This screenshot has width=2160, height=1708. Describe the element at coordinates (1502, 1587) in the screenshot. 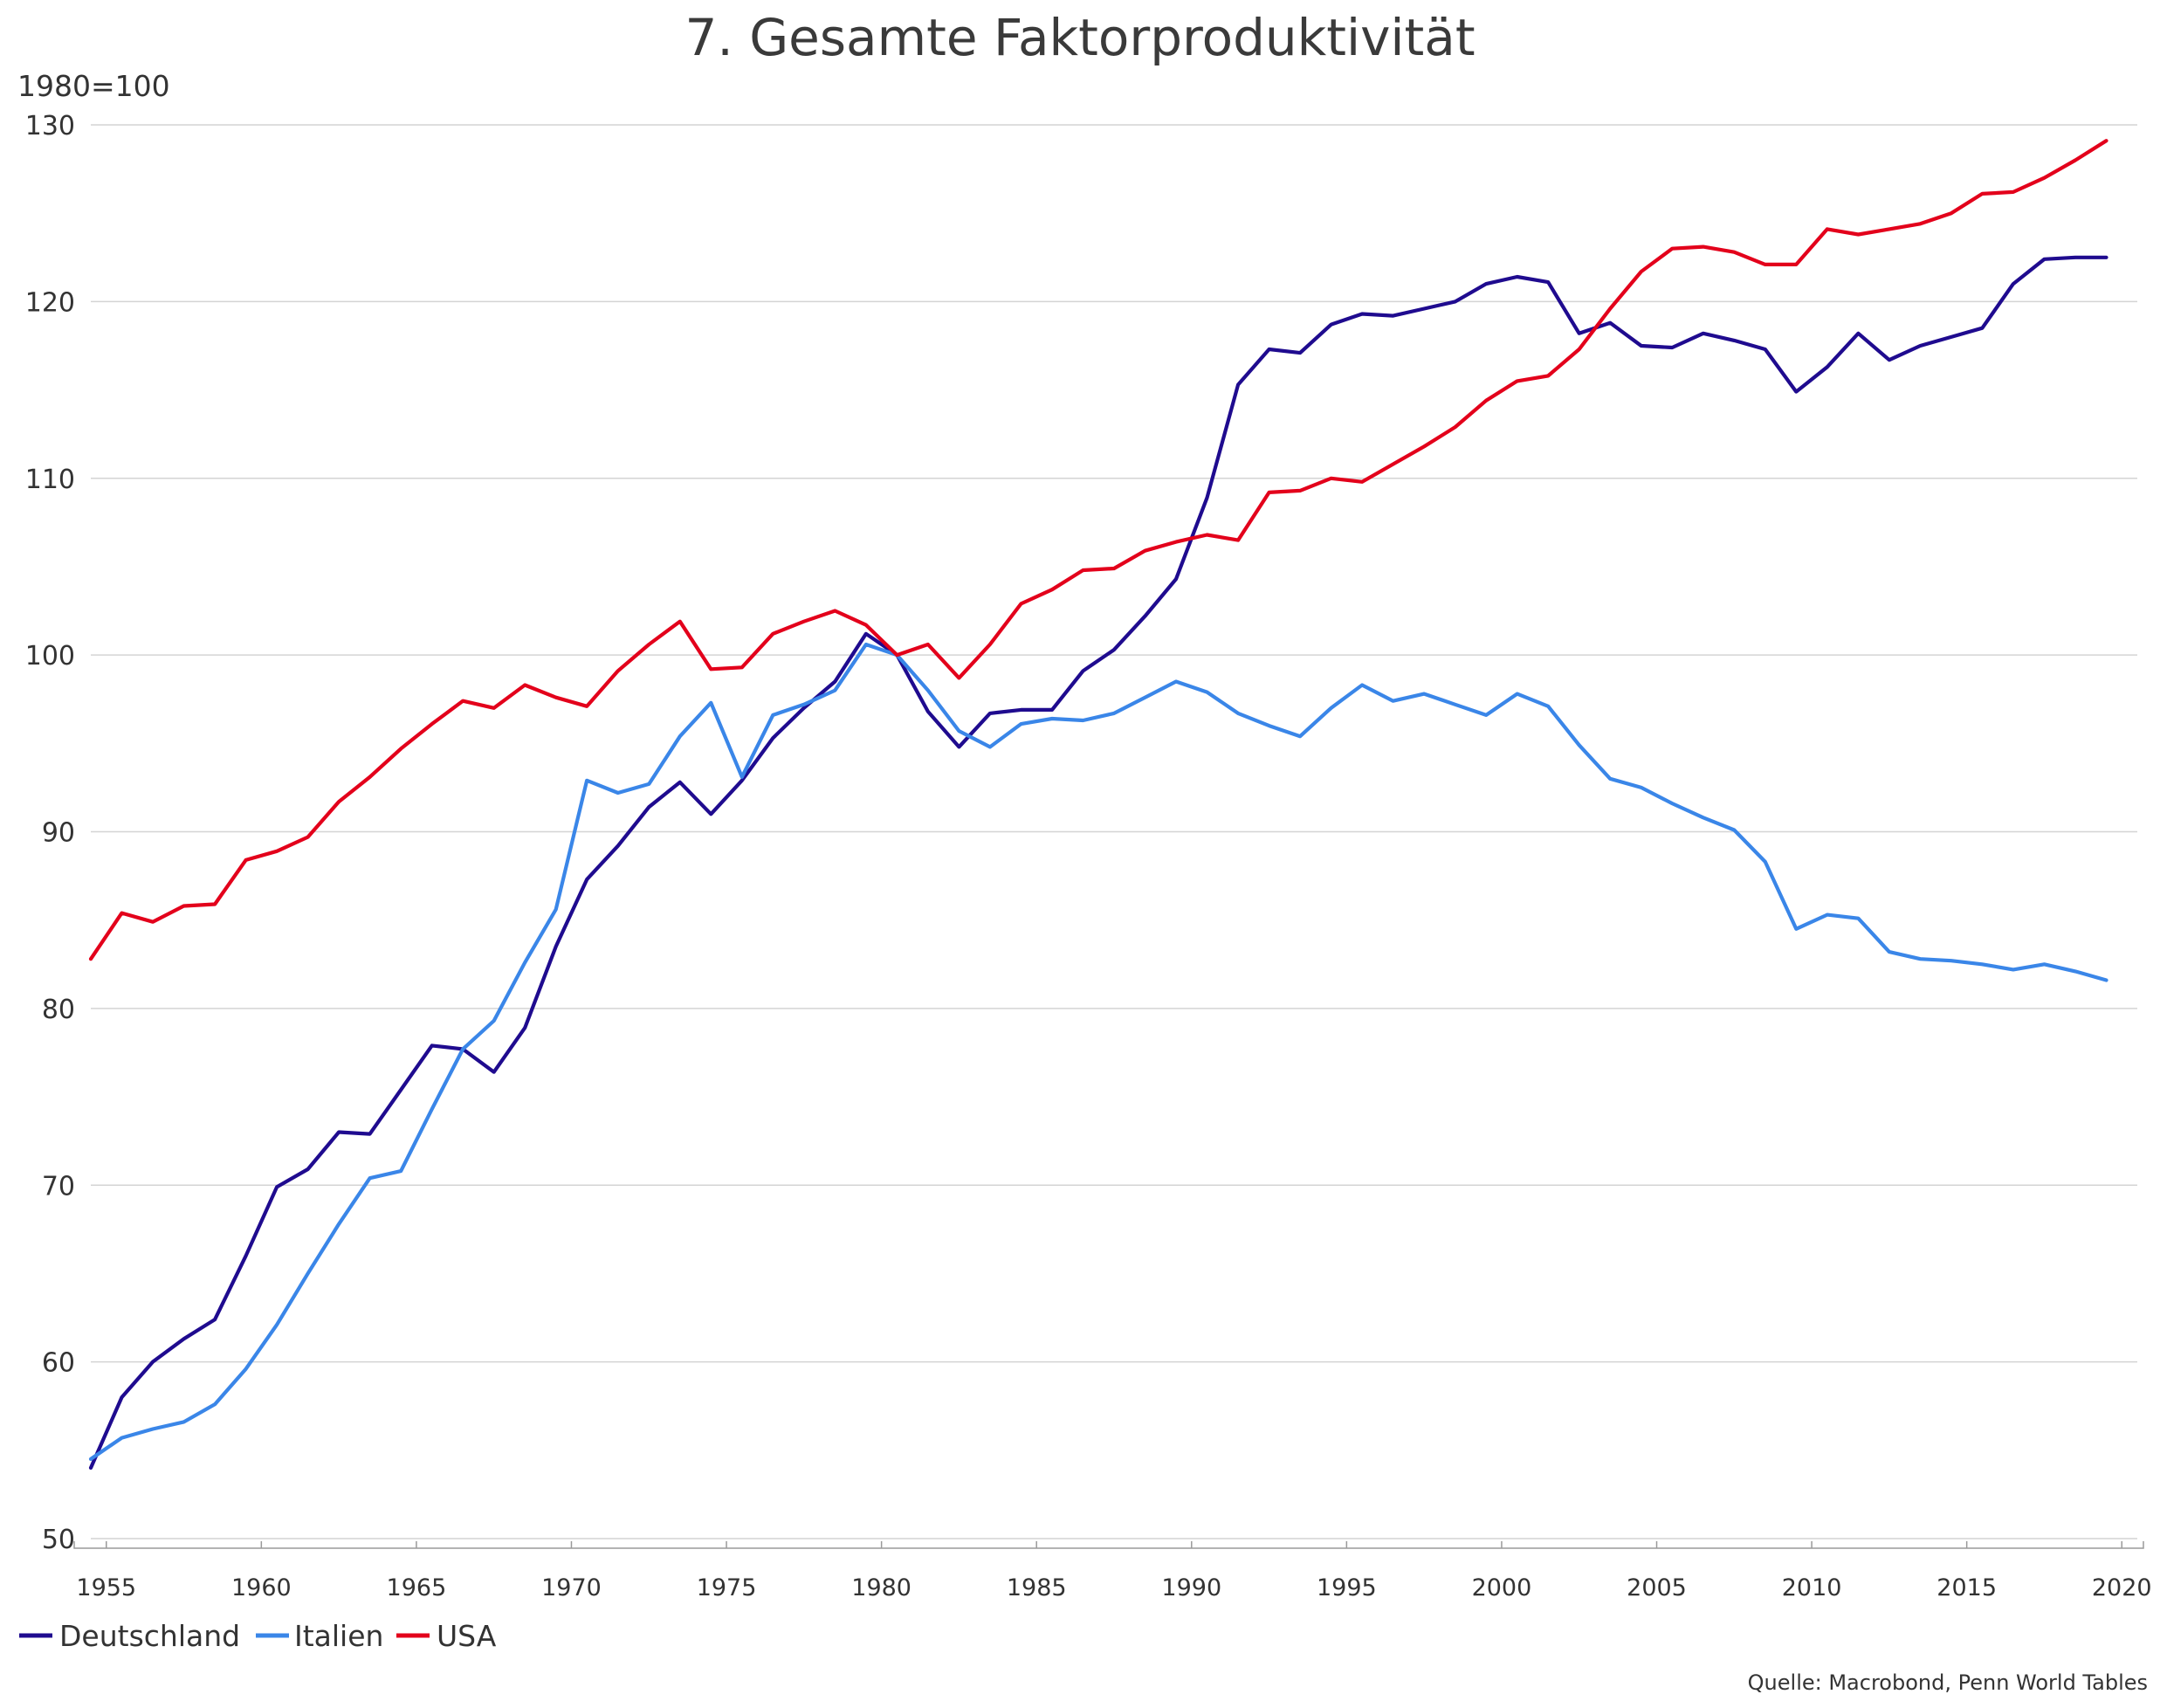

I see `x-tick-label: 2000` at that location.